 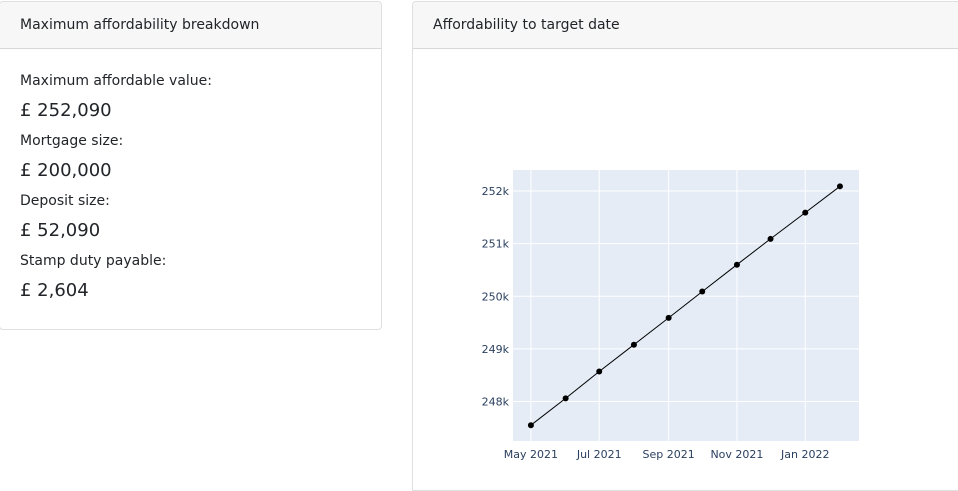 What do you see at coordinates (736, 454) in the screenshot?
I see `x-tick-label: Nov 2021` at bounding box center [736, 454].